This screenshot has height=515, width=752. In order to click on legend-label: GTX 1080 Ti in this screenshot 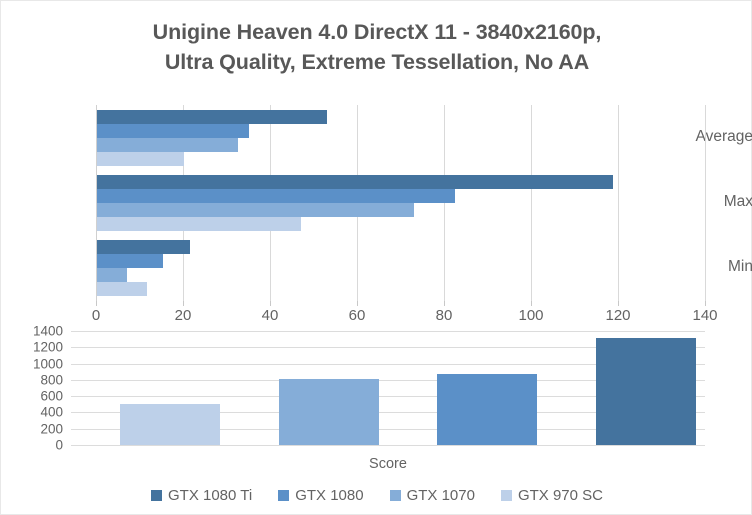, I will do `click(210, 495)`.